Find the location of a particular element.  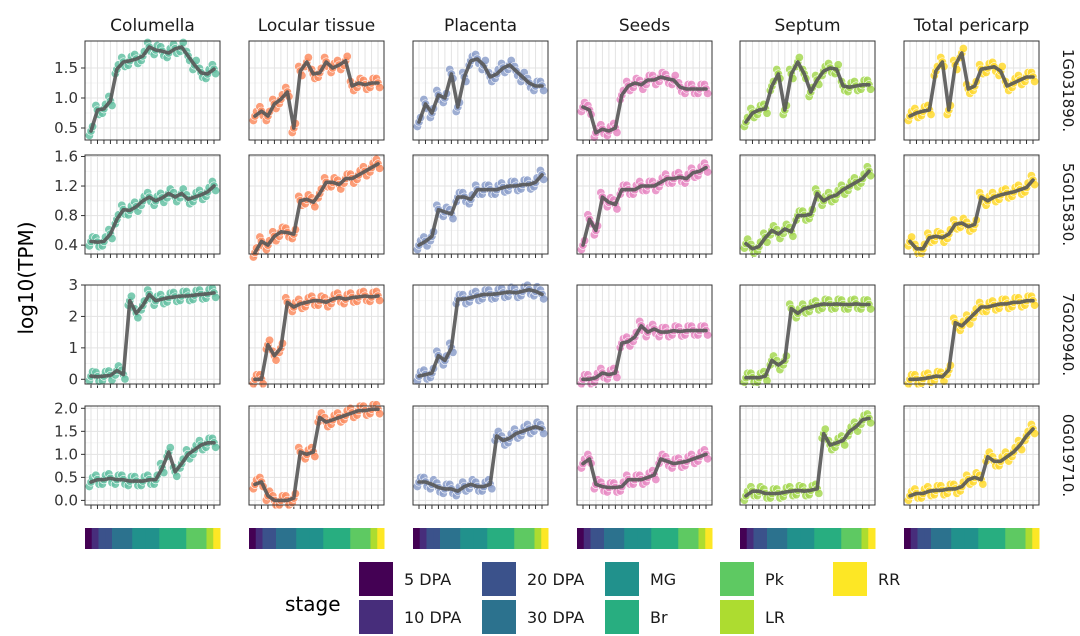

y-tick-label: 2 is located at coordinates (73, 316).